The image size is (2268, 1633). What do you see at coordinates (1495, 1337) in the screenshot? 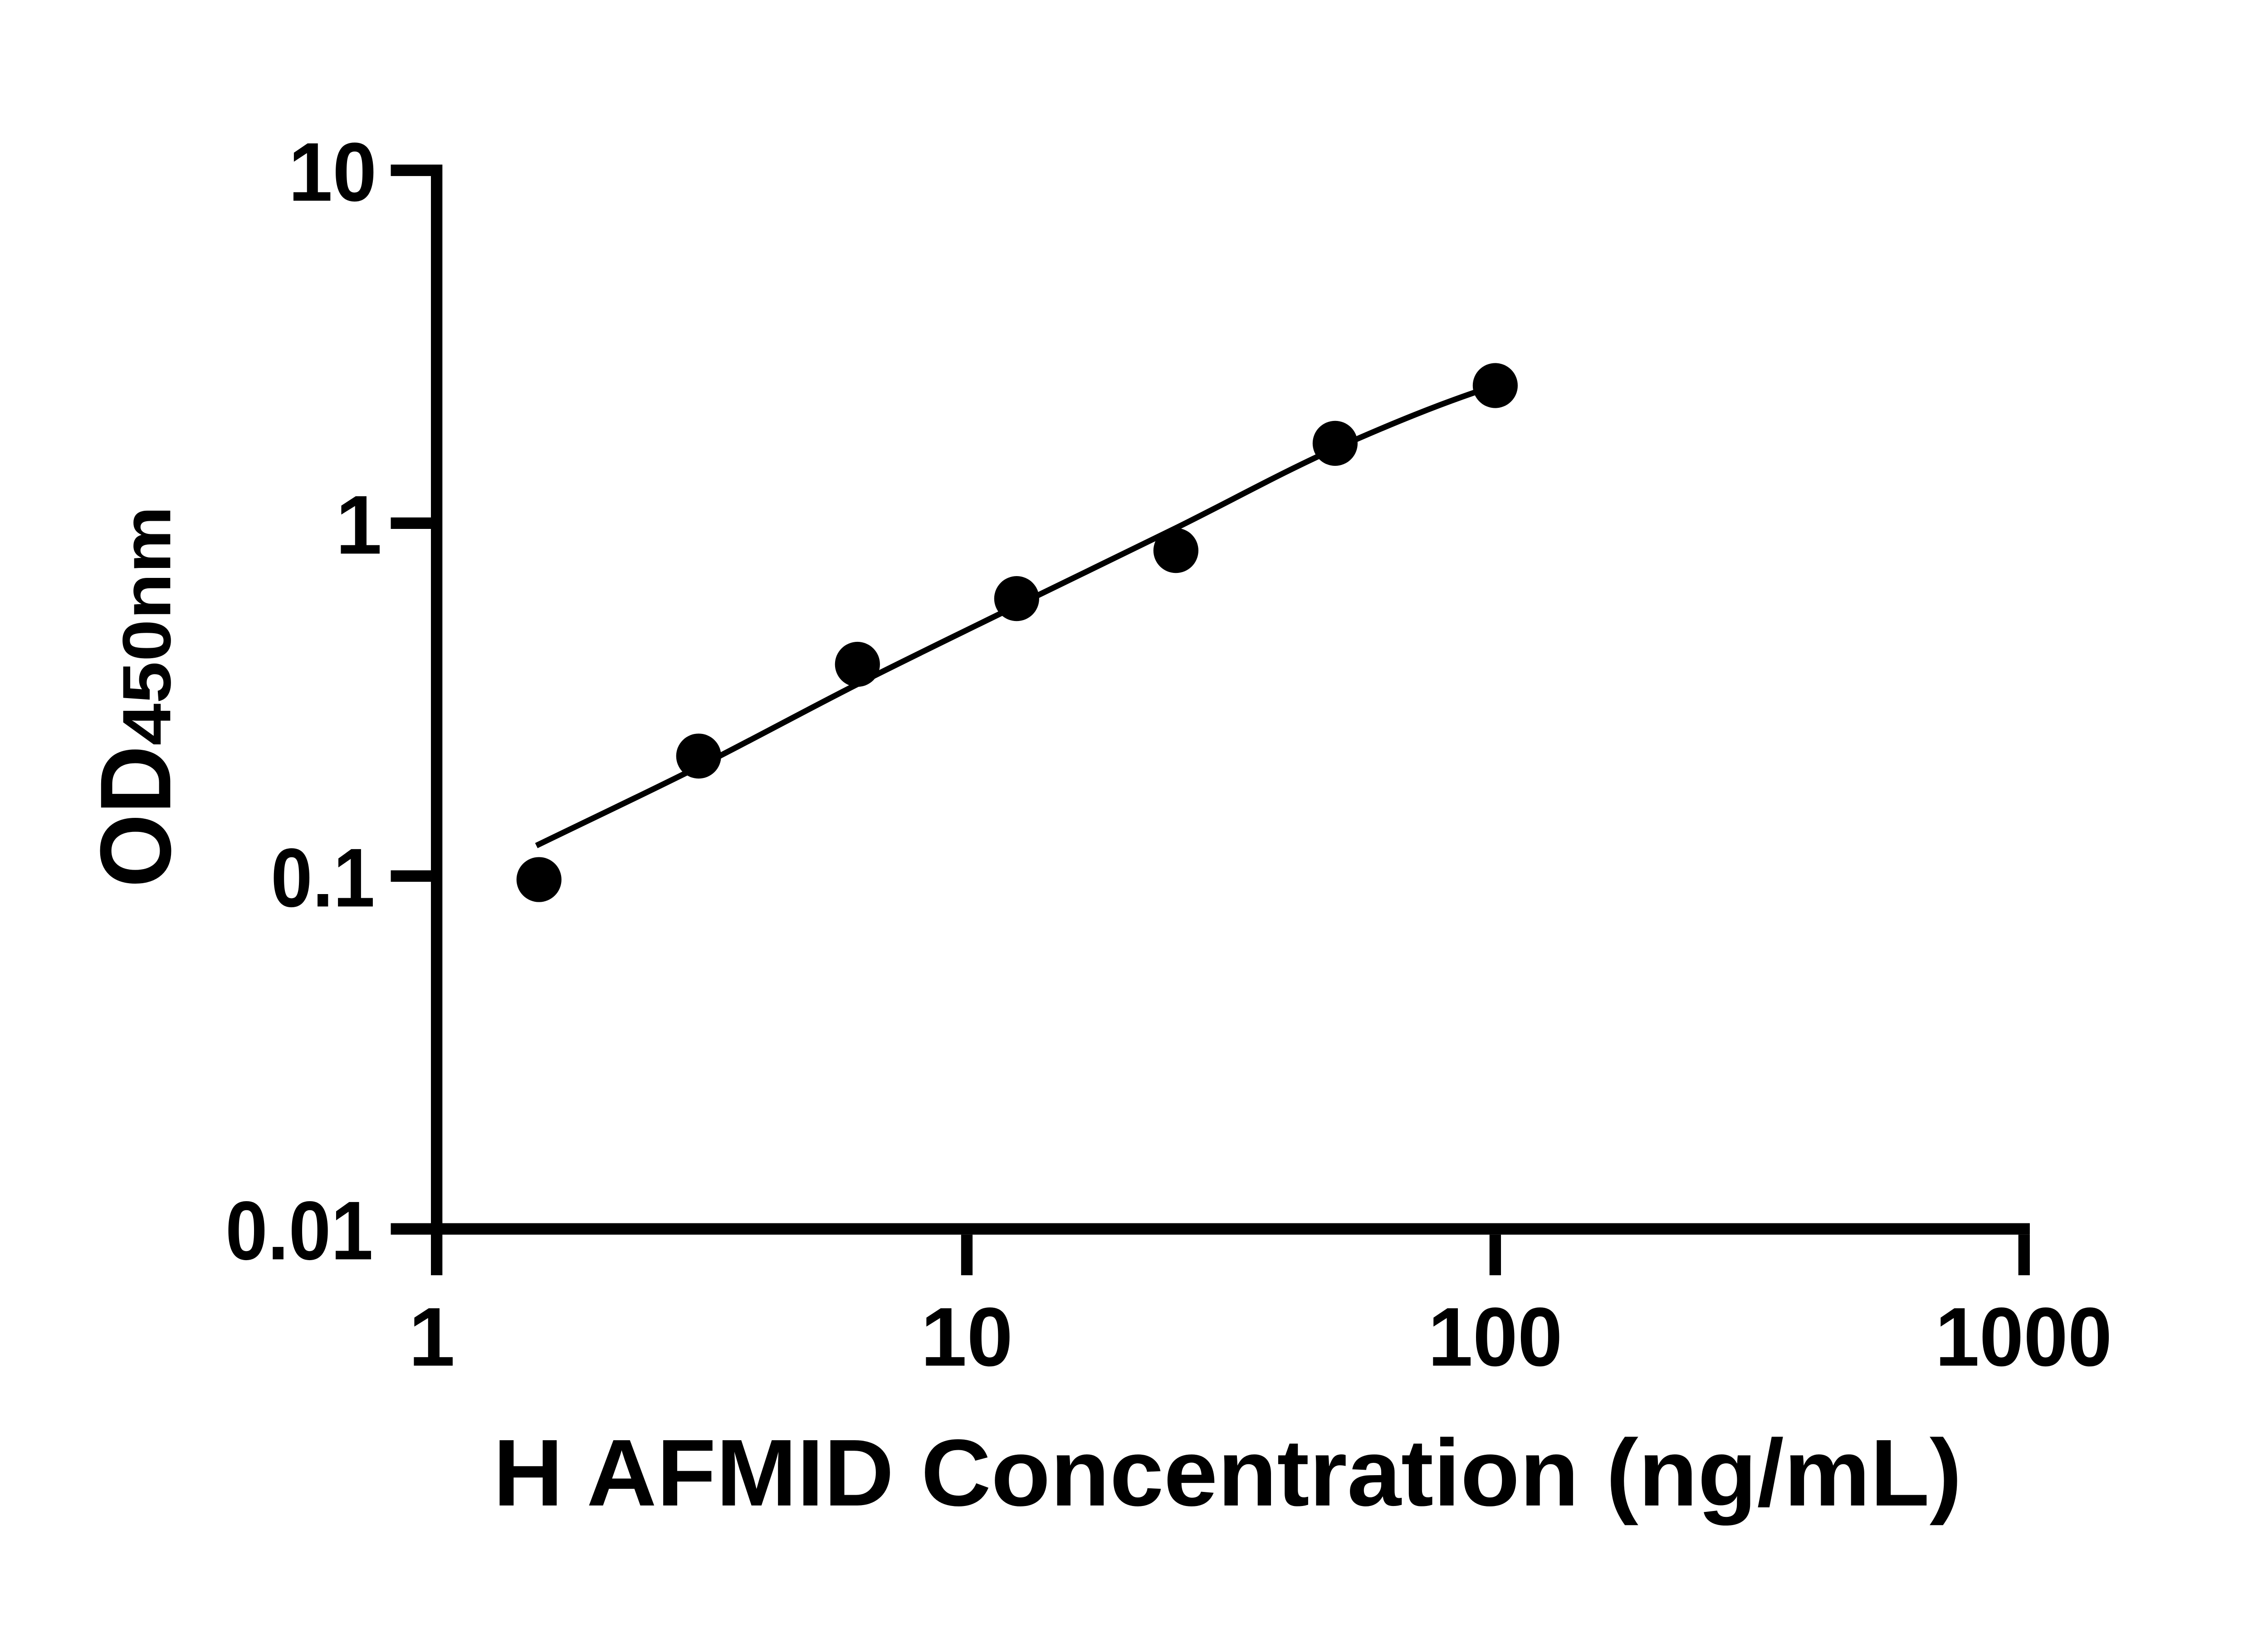
I see `svg-text: 100` at bounding box center [1495, 1337].